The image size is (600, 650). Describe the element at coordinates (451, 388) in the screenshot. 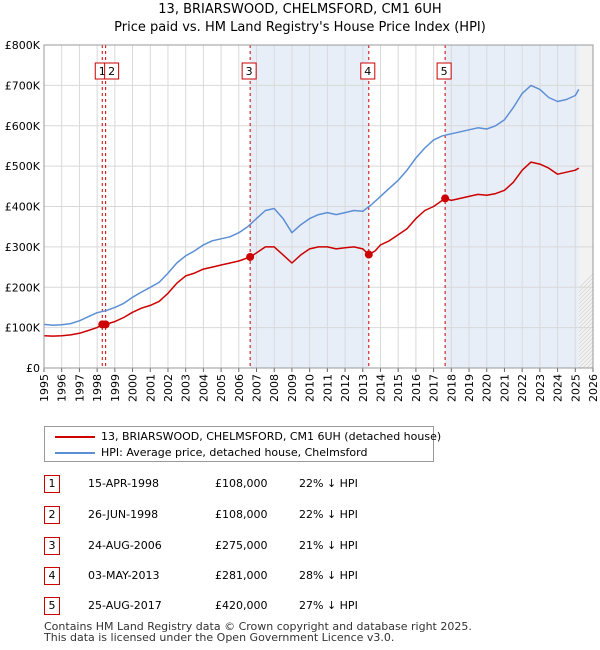

I see `x-tick-label: 2018` at that location.